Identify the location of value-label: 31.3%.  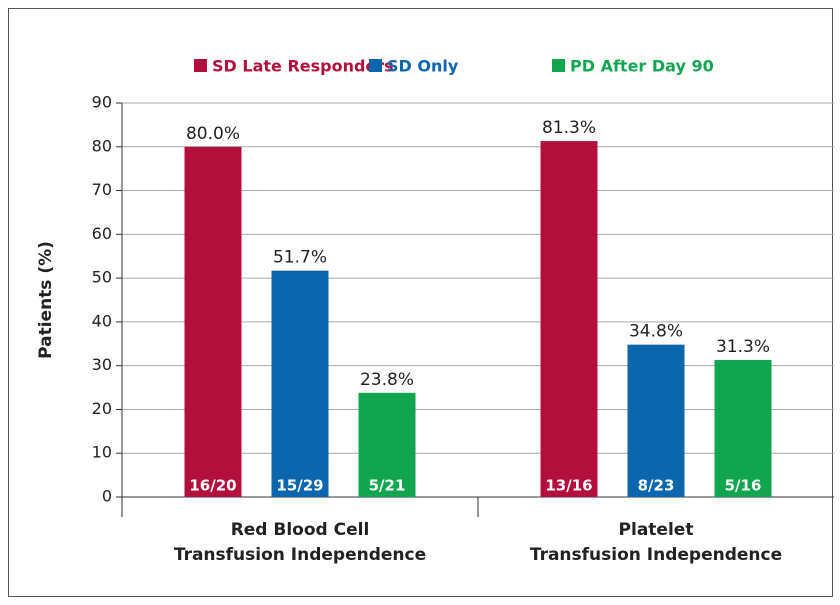
(743, 347).